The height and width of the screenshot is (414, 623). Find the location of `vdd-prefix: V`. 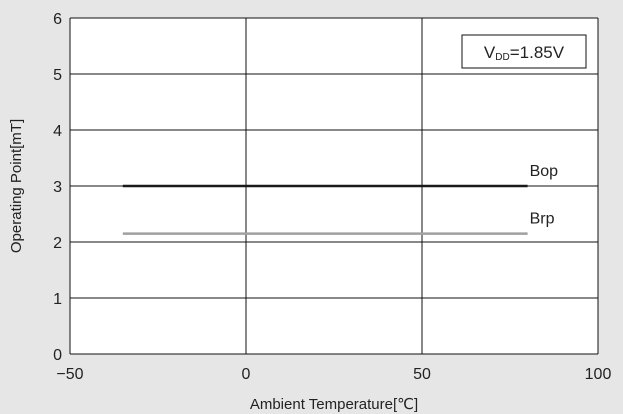

vdd-prefix: V is located at coordinates (490, 52).